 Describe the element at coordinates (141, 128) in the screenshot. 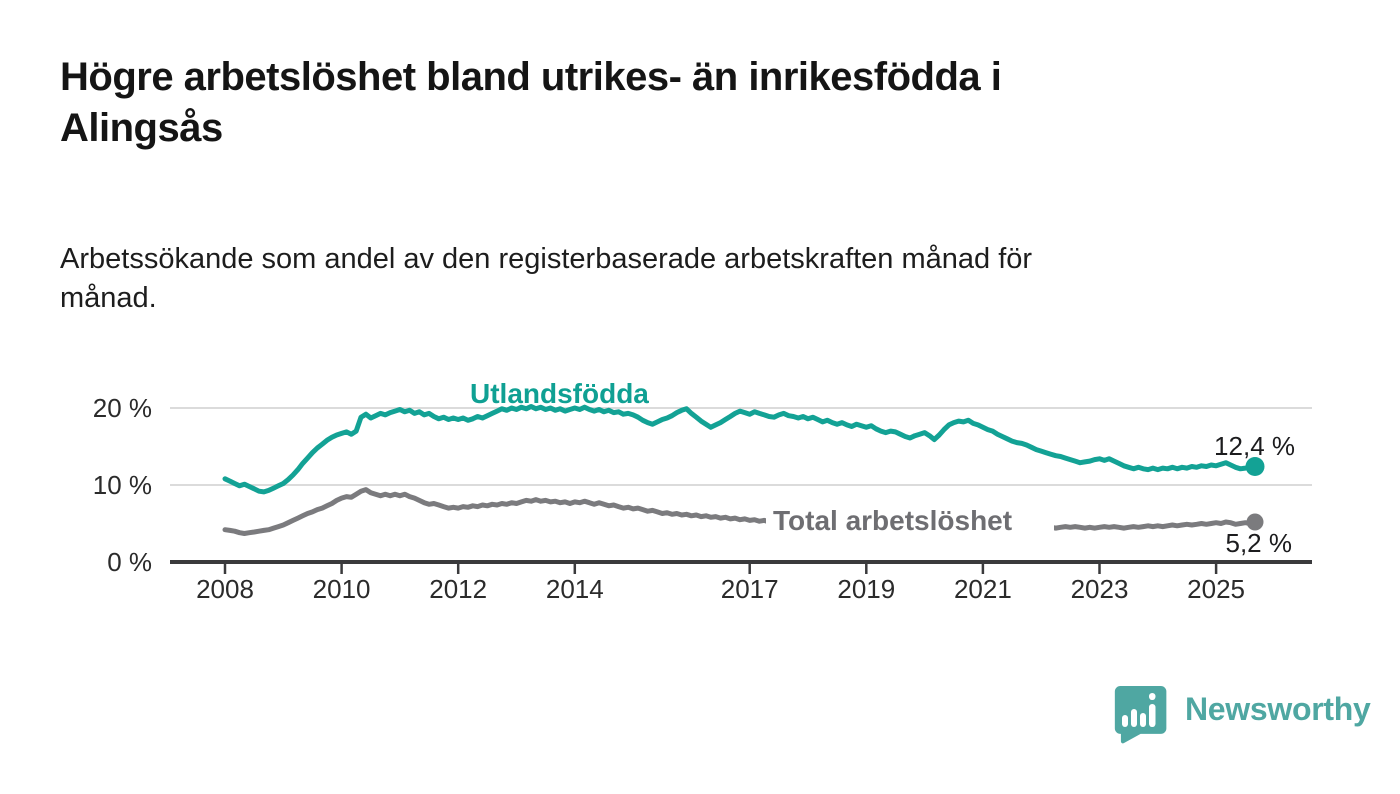

I see `page-title-line2: Alingsås` at that location.